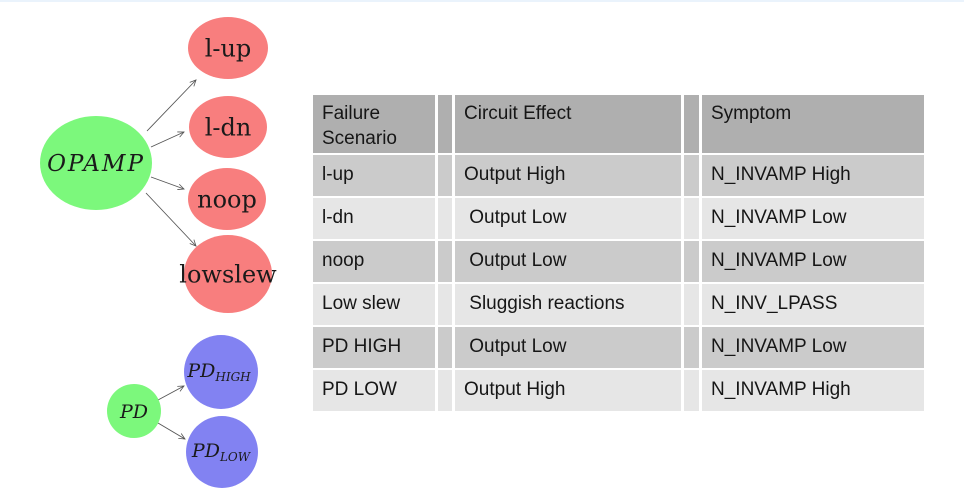  Describe the element at coordinates (171, 431) in the screenshot. I see `edge-pd-pdlow` at that location.